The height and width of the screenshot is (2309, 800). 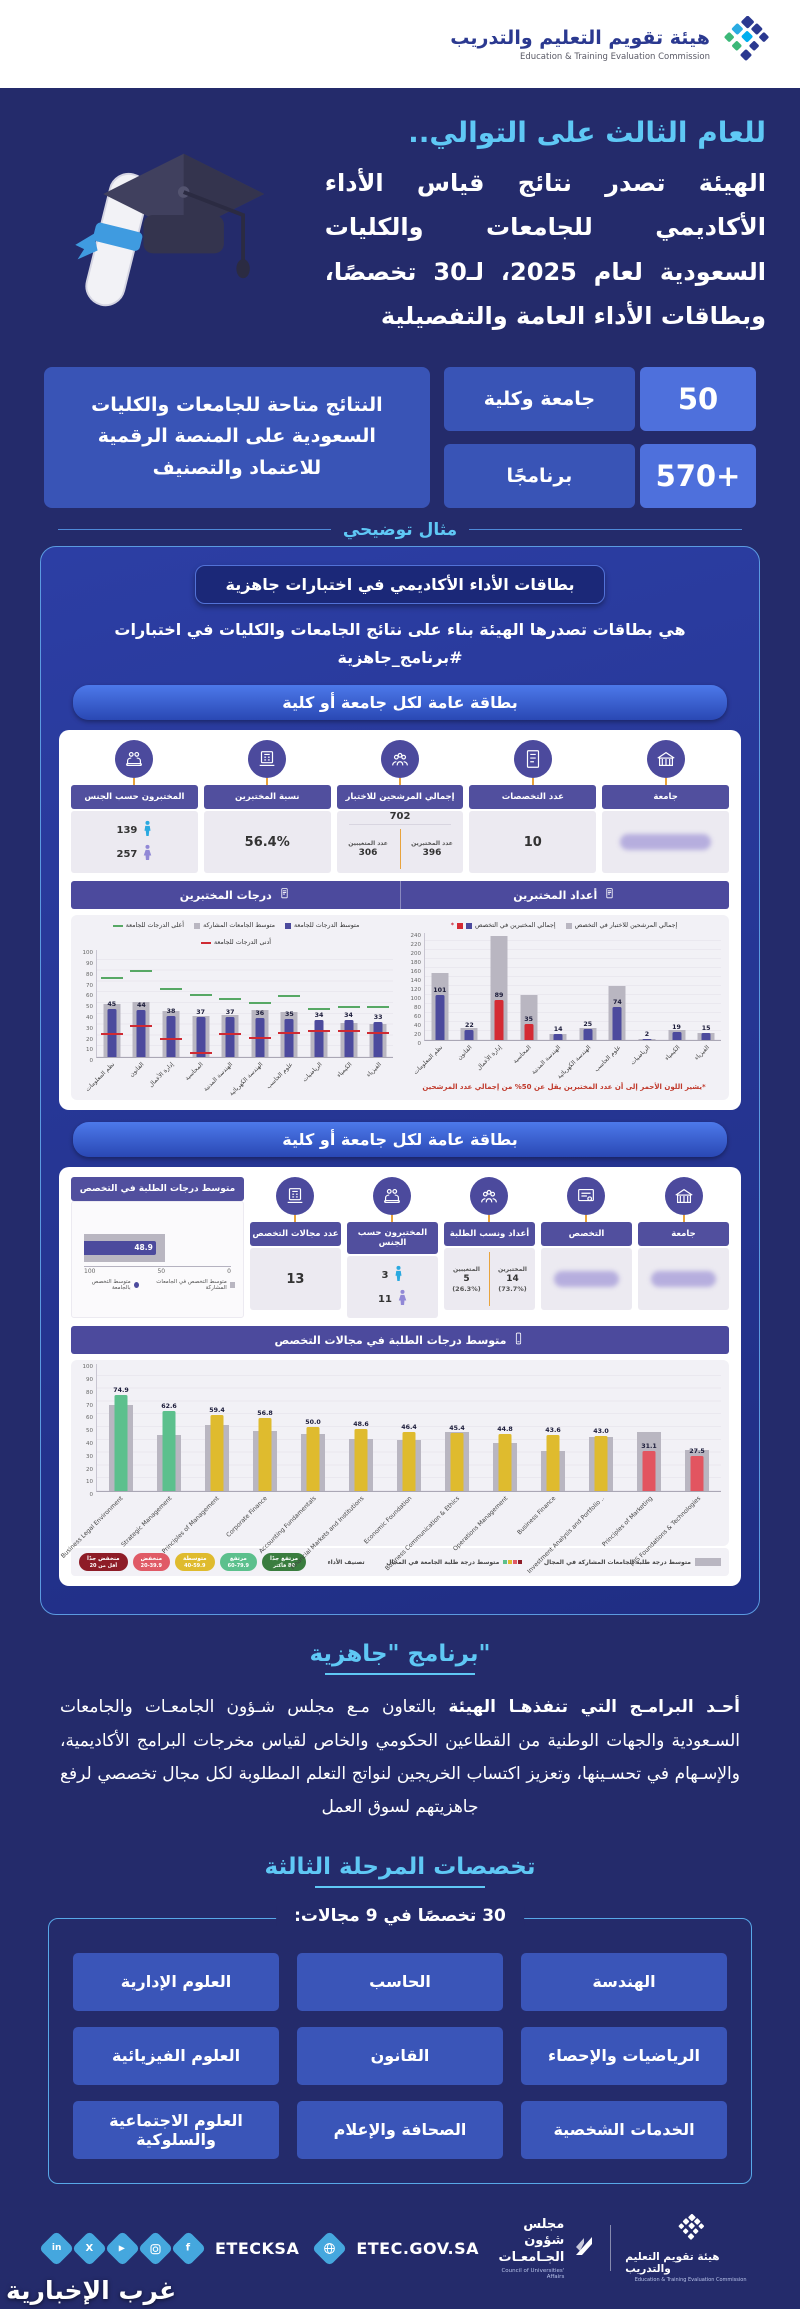 What do you see at coordinates (284, 1562) in the screenshot?
I see `band-very-high: مرتفع جدًا 80 فأكثر` at bounding box center [284, 1562].